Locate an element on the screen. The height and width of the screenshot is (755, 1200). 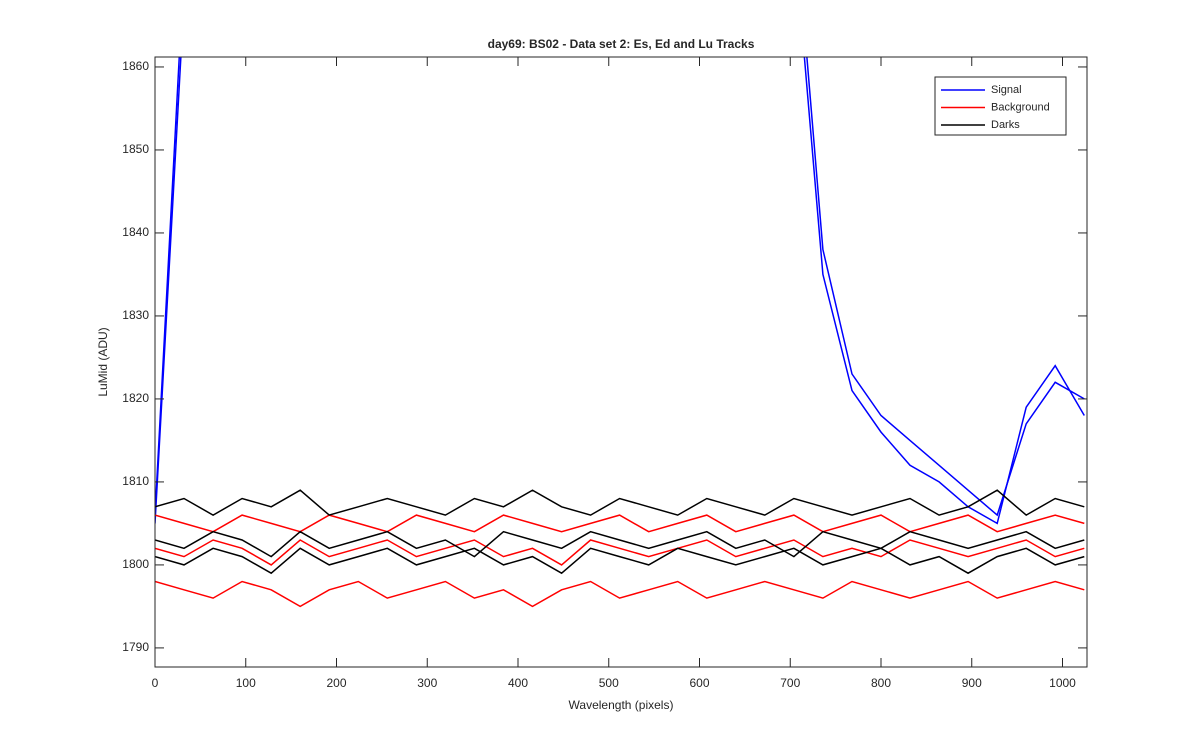
x-tick-label: 1000 is located at coordinates (1062, 683).